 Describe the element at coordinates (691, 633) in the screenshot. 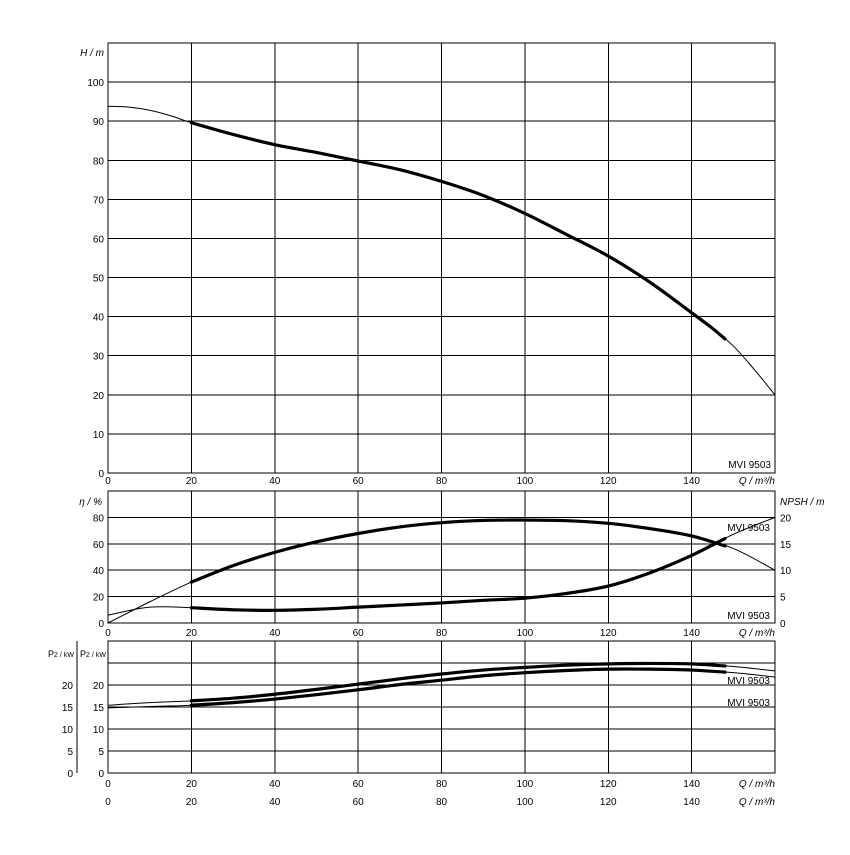

I see `efficiency-x-tick: 140` at that location.